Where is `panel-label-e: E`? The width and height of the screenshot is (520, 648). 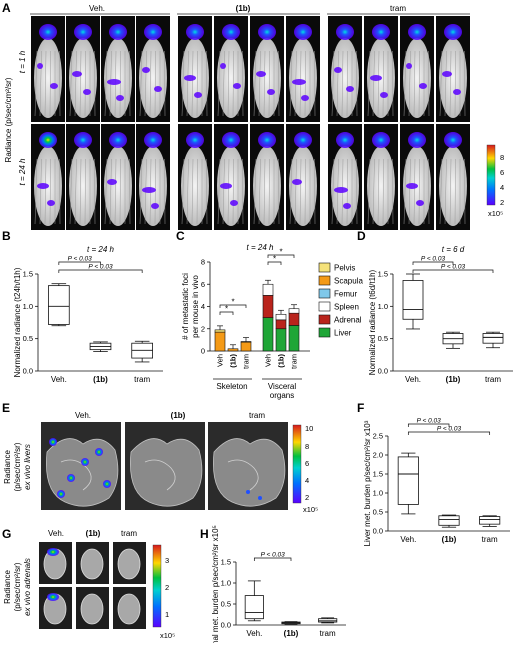
panel-label-e: E is located at coordinates (6, 408).